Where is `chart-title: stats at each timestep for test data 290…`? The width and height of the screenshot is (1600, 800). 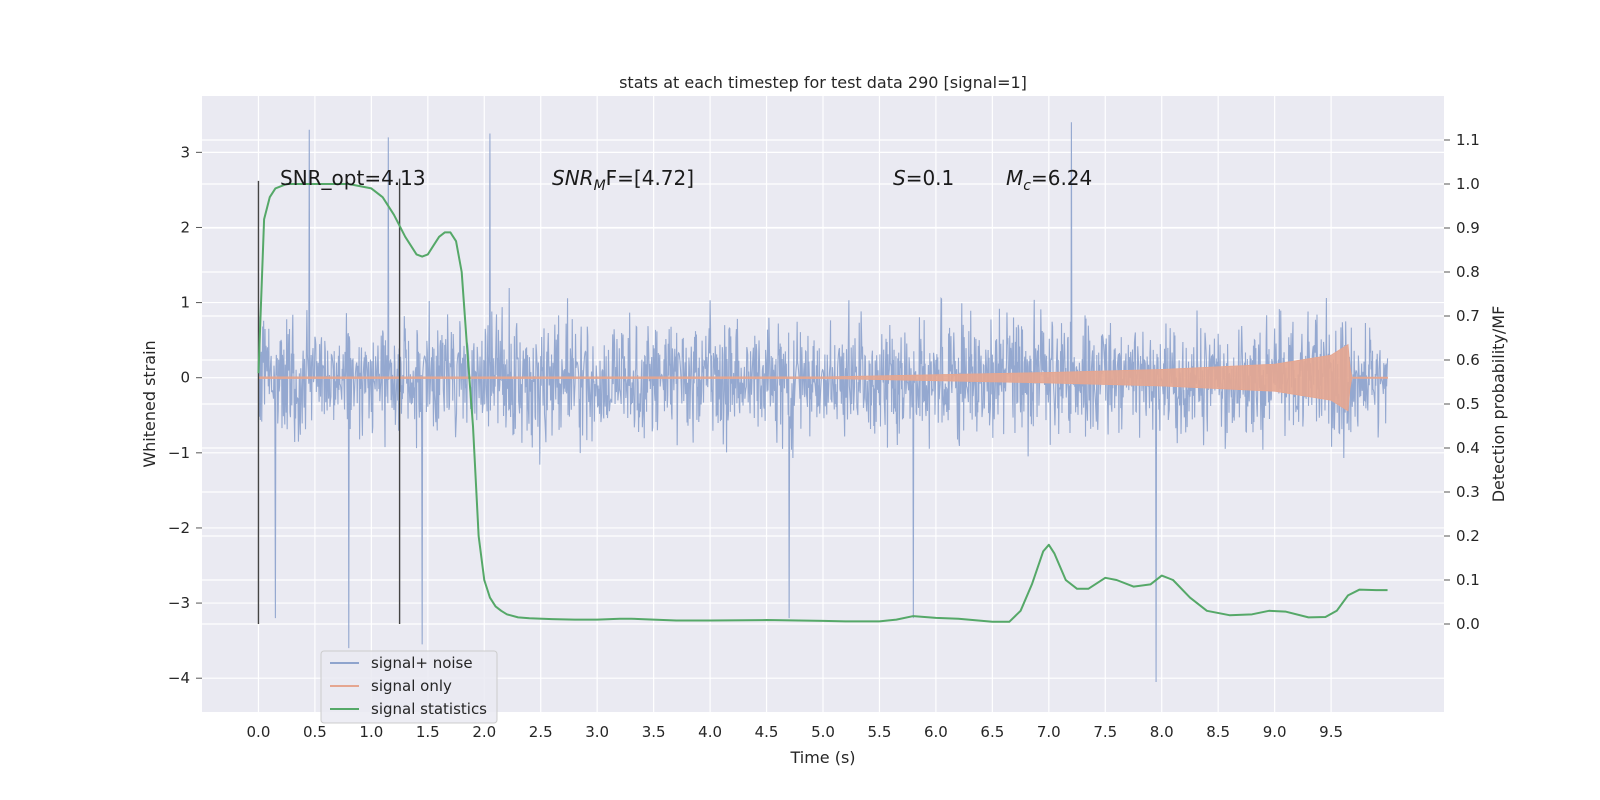
chart-title: stats at each timestep for test data 290… is located at coordinates (823, 82).